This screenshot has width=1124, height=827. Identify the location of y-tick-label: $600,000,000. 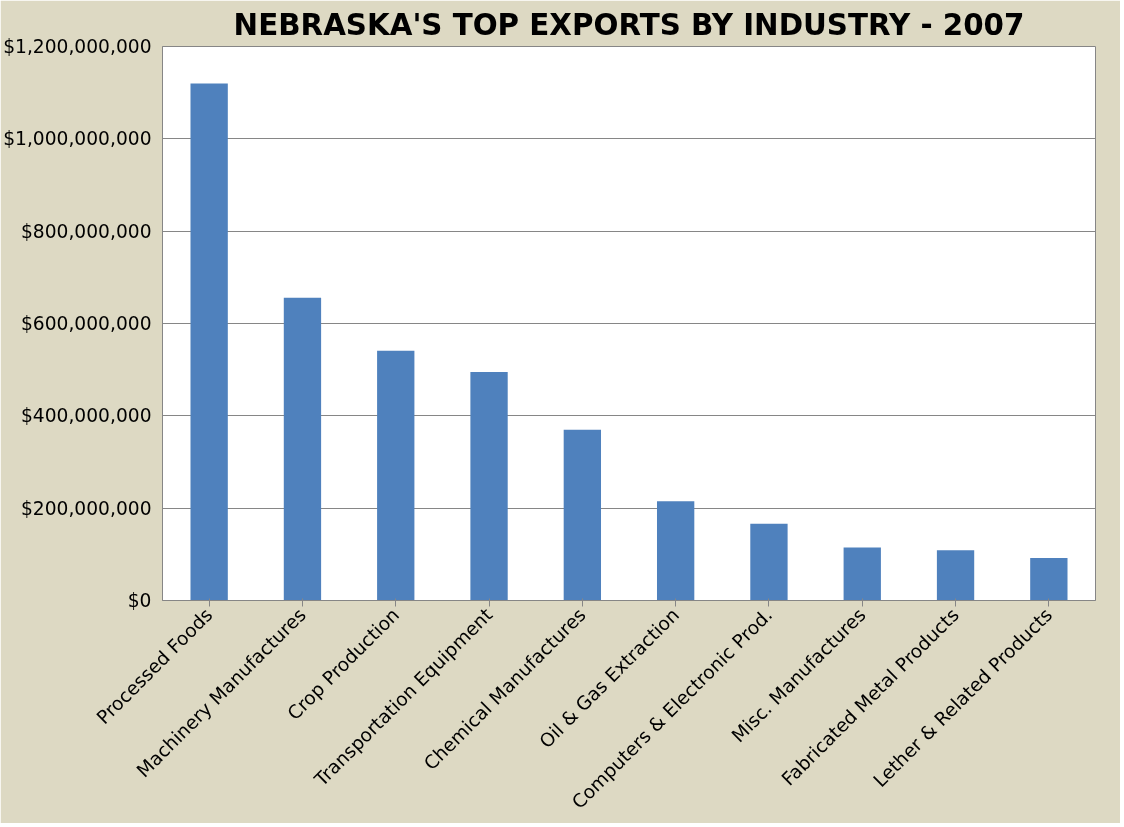
(86, 323).